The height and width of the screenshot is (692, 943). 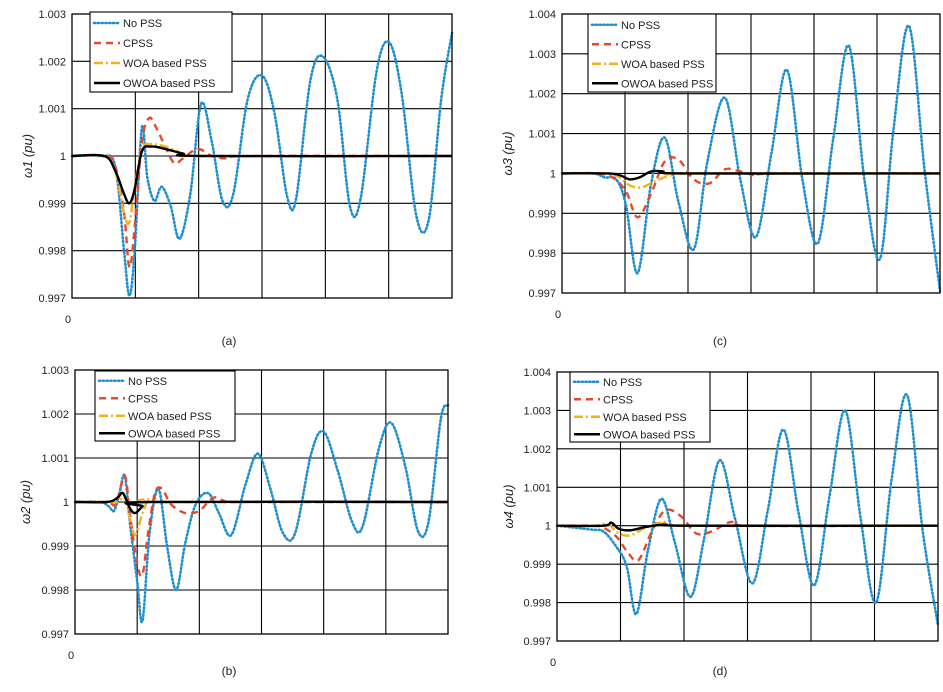 What do you see at coordinates (508, 506) in the screenshot?
I see `y-axis-label: ω4 (pu)` at bounding box center [508, 506].